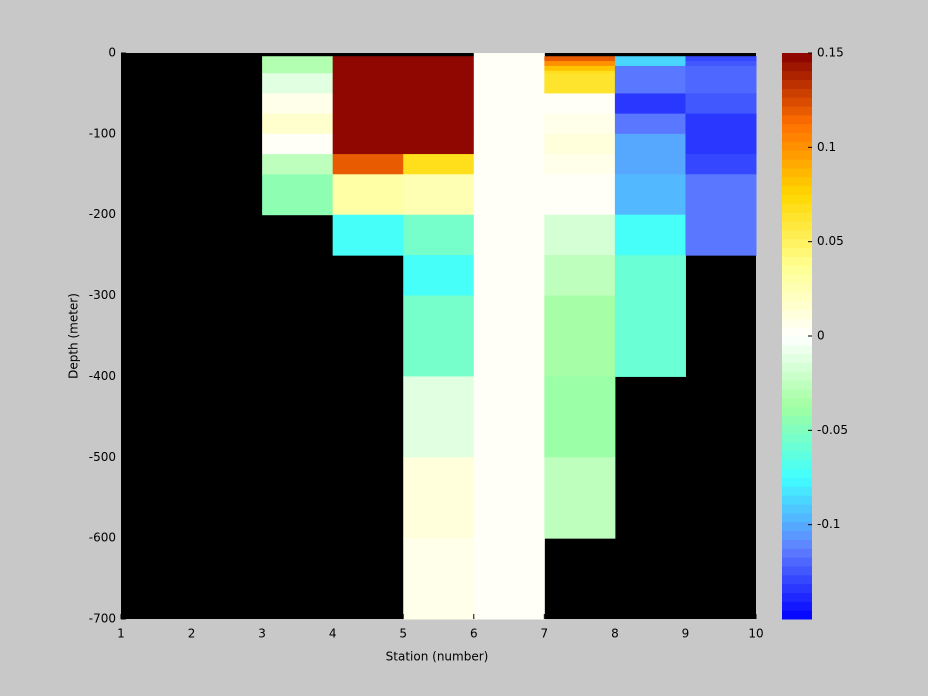 The height and width of the screenshot is (696, 928). I want to click on x-tick-label: 10, so click(755, 634).